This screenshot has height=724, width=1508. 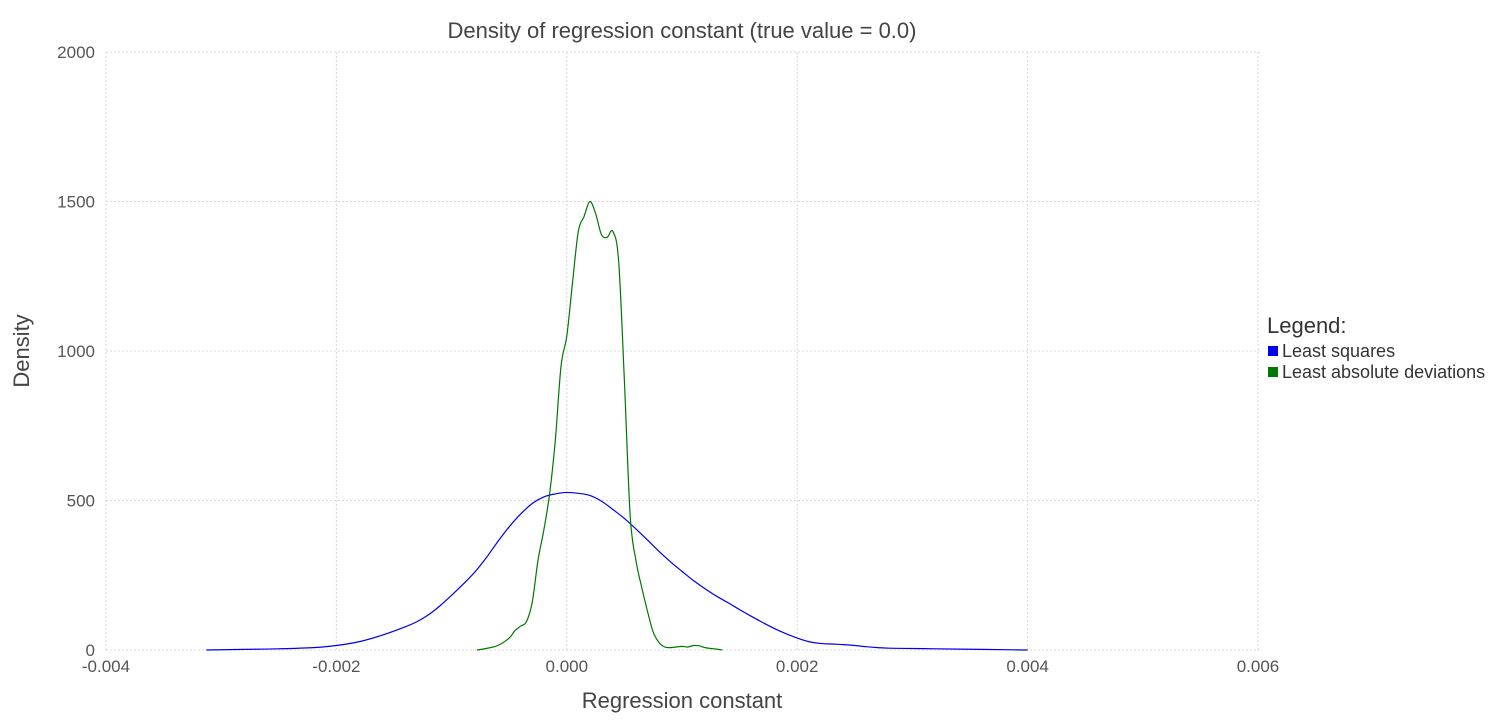 What do you see at coordinates (1383, 372) in the screenshot?
I see `legend-entry-label: Least absolute deviations` at bounding box center [1383, 372].